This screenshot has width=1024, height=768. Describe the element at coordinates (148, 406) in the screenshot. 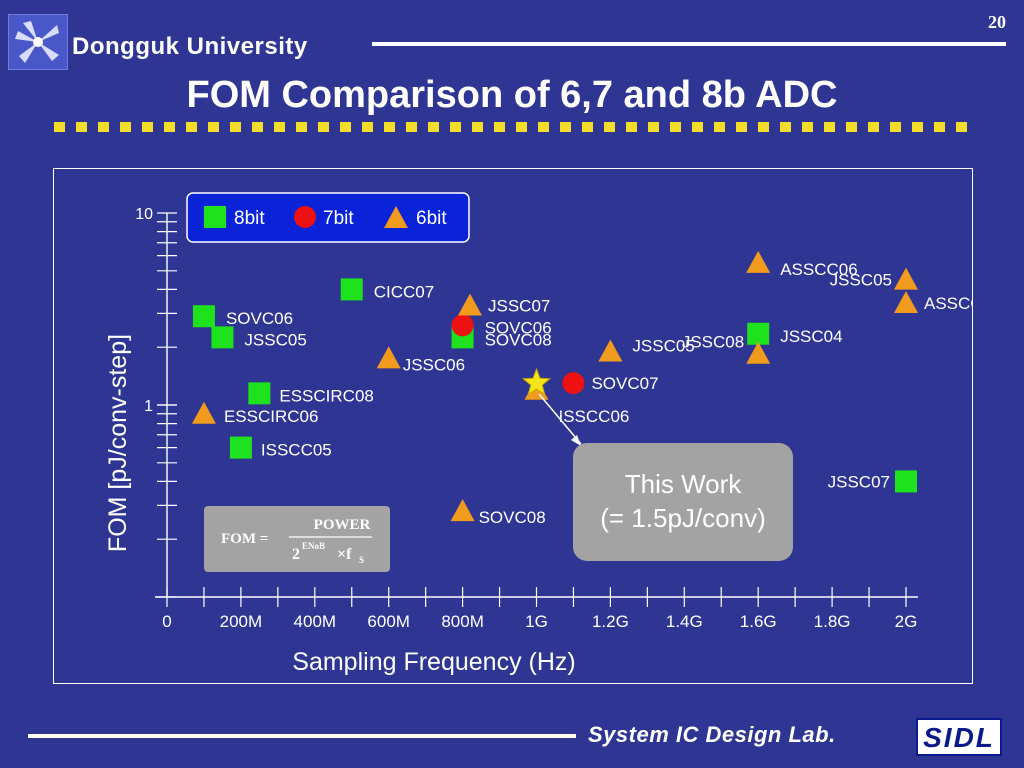

I see `y-tick-label: 1` at that location.